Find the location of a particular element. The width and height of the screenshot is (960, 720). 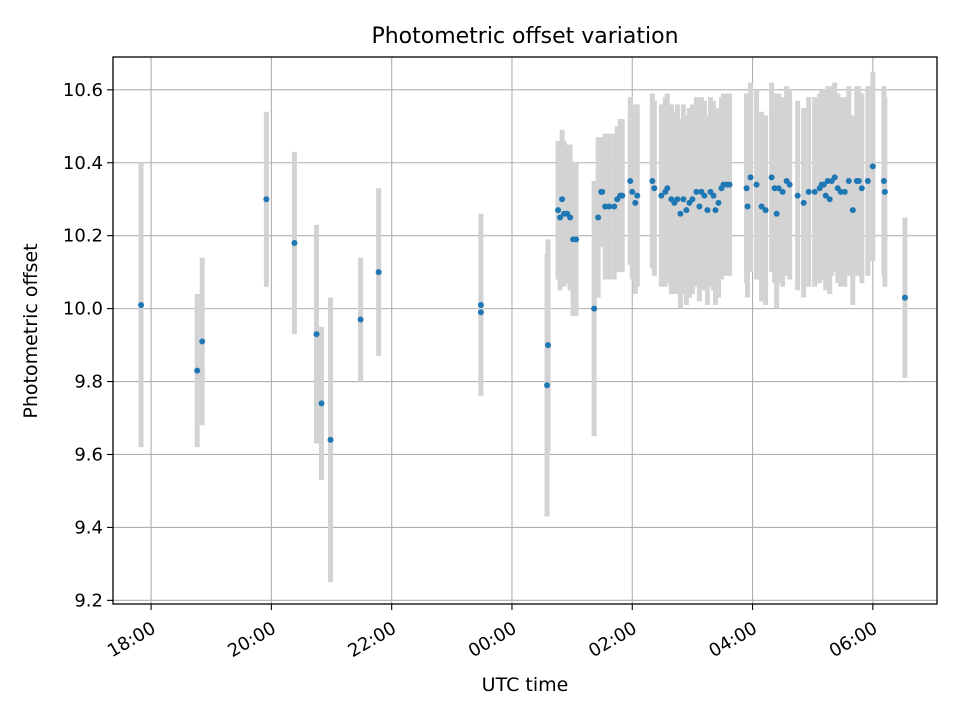

y-axis-ticks: 9.2 9.4 9.6 9.8 10.0 10.2 10.4 10.6 is located at coordinates (88, 345).